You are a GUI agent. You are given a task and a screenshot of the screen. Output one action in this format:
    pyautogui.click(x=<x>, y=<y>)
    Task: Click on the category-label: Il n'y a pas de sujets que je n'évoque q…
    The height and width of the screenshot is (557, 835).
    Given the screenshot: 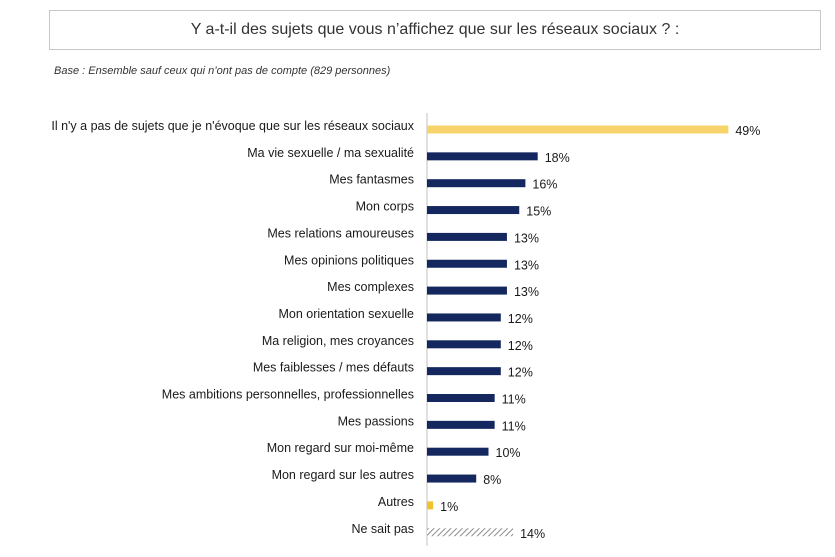 What is the action you would take?
    pyautogui.click(x=232, y=126)
    